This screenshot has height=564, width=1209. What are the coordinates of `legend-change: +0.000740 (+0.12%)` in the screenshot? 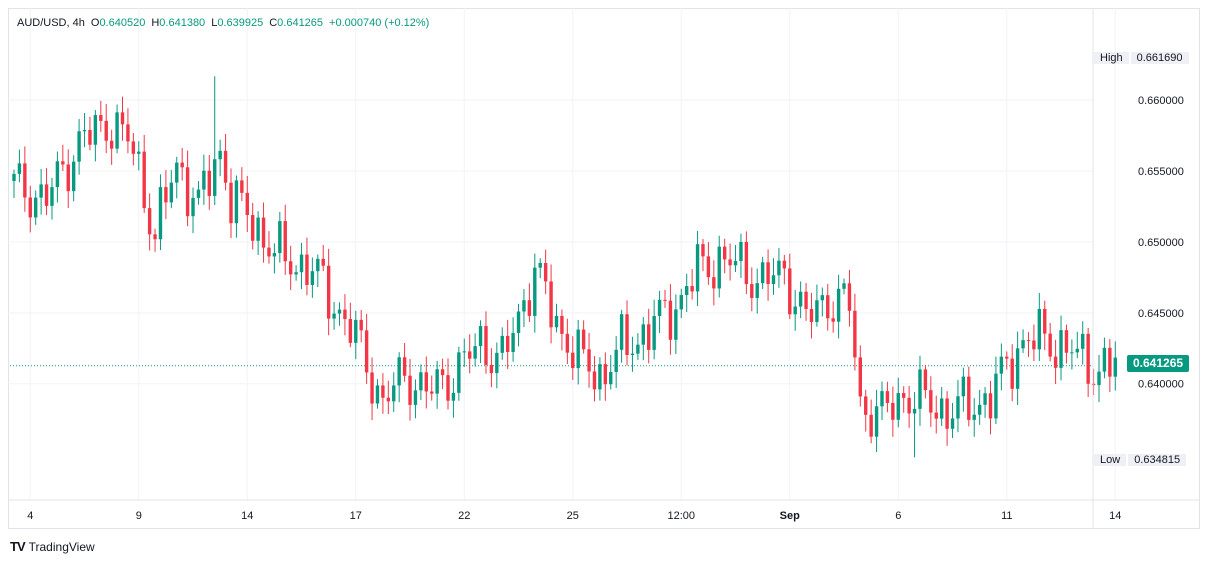 It's located at (379, 23).